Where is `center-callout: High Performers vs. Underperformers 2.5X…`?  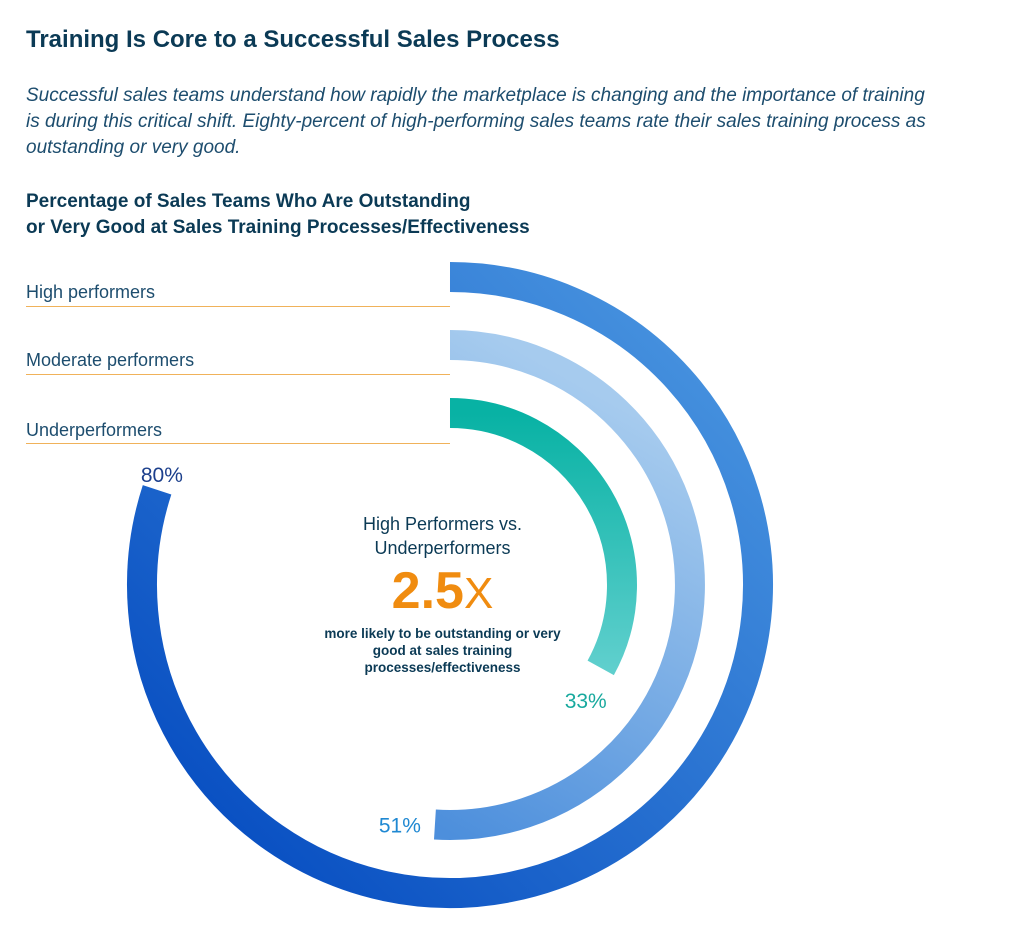 center-callout: High Performers vs. Underperformers 2.5X… is located at coordinates (442, 594).